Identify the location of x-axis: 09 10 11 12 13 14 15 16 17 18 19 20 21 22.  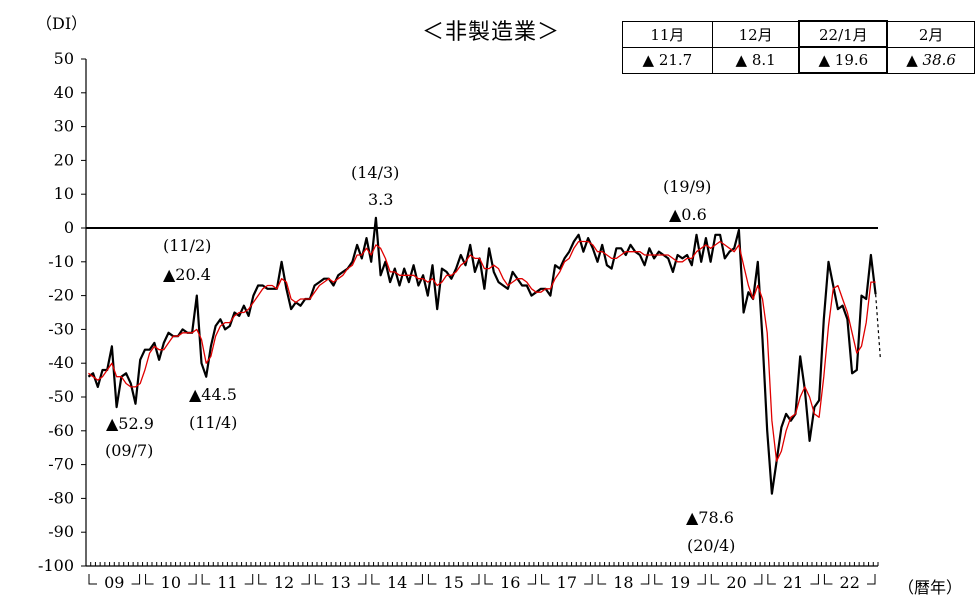
(482, 577).